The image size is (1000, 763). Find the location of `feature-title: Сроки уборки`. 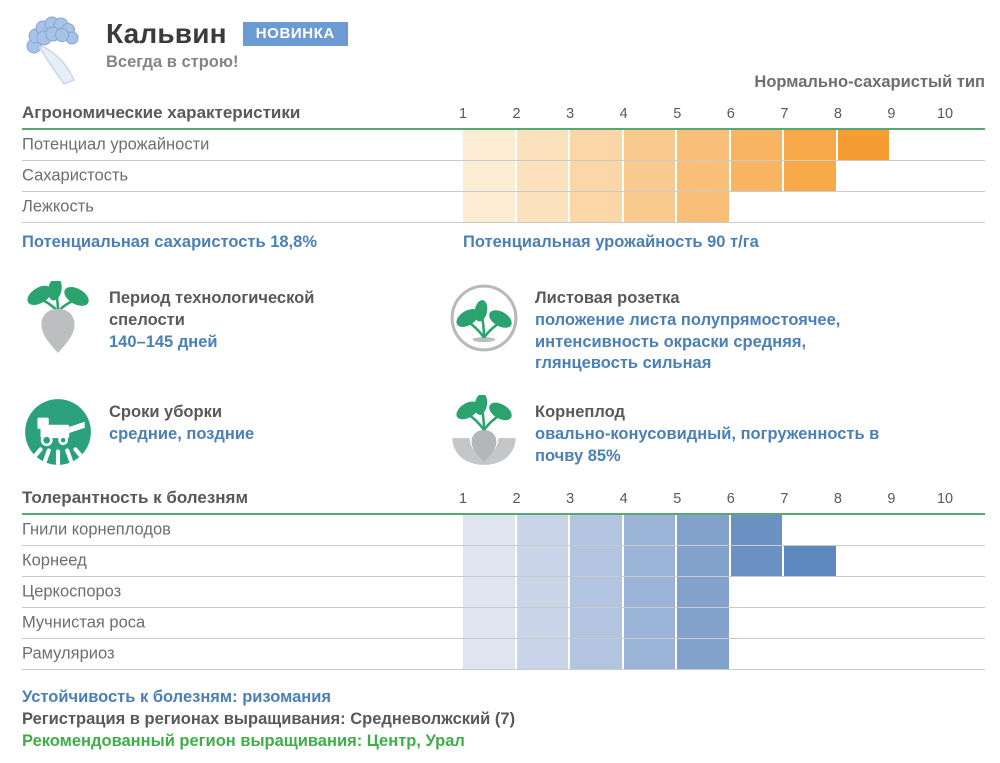

feature-title: Сроки уборки is located at coordinates (165, 412).